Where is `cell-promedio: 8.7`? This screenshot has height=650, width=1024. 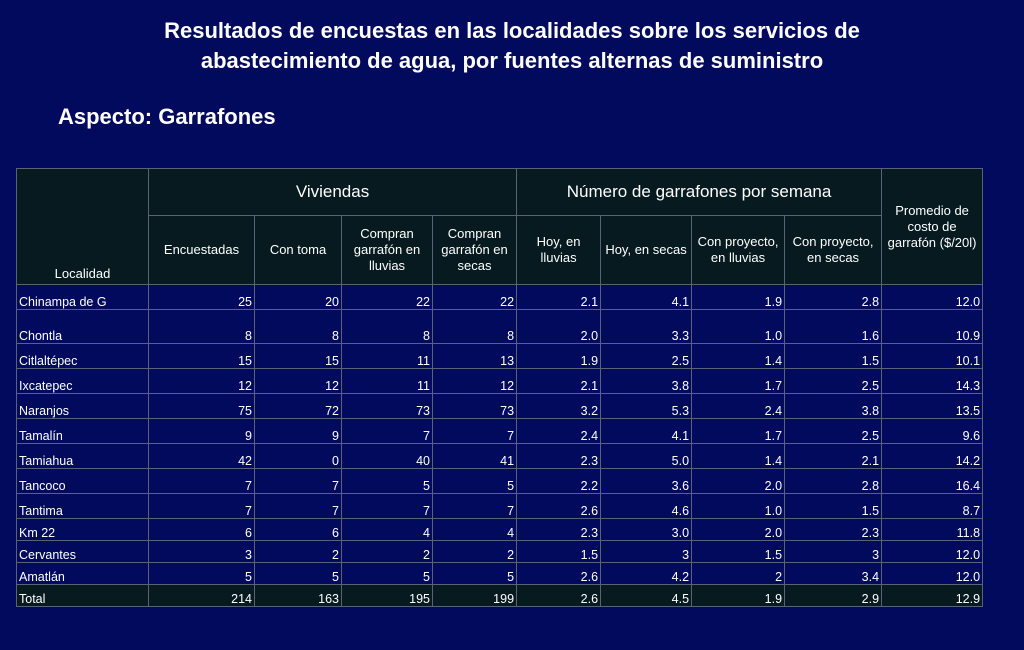
cell-promedio: 8.7 is located at coordinates (932, 506).